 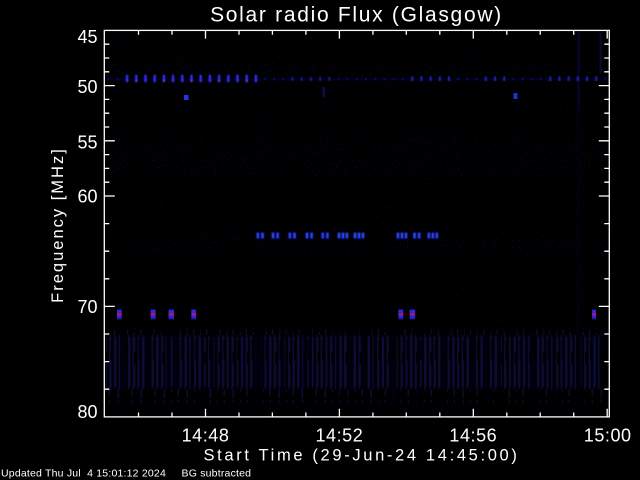 I want to click on svg-text: 50, so click(x=87, y=87).